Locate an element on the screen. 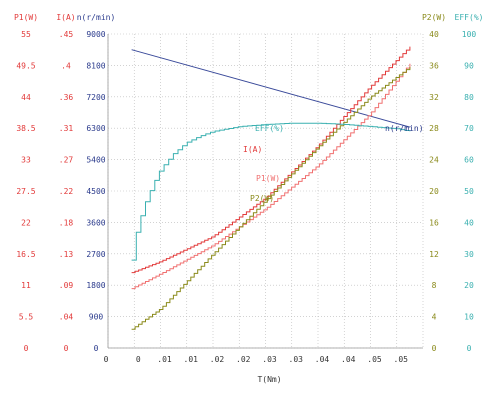 This screenshot has height=400, width=502. right-axis-tick: 30 is located at coordinates (469, 254).